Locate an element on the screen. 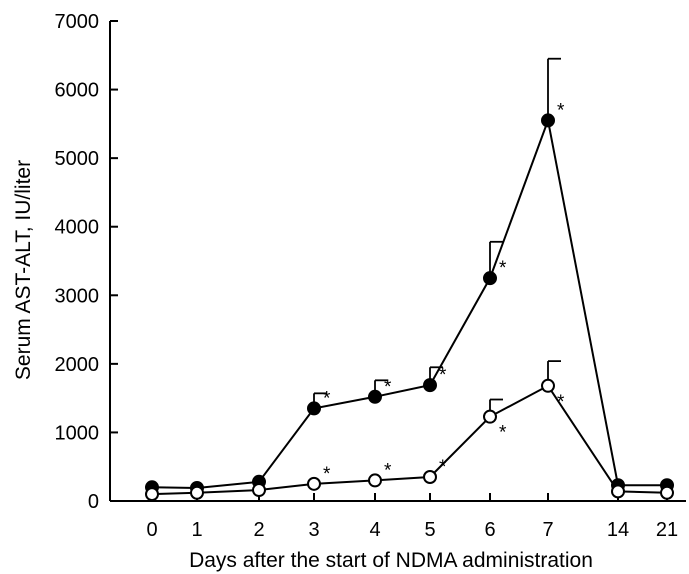 This screenshot has height=574, width=689. y-tick-label: 1000 is located at coordinates (77, 433).